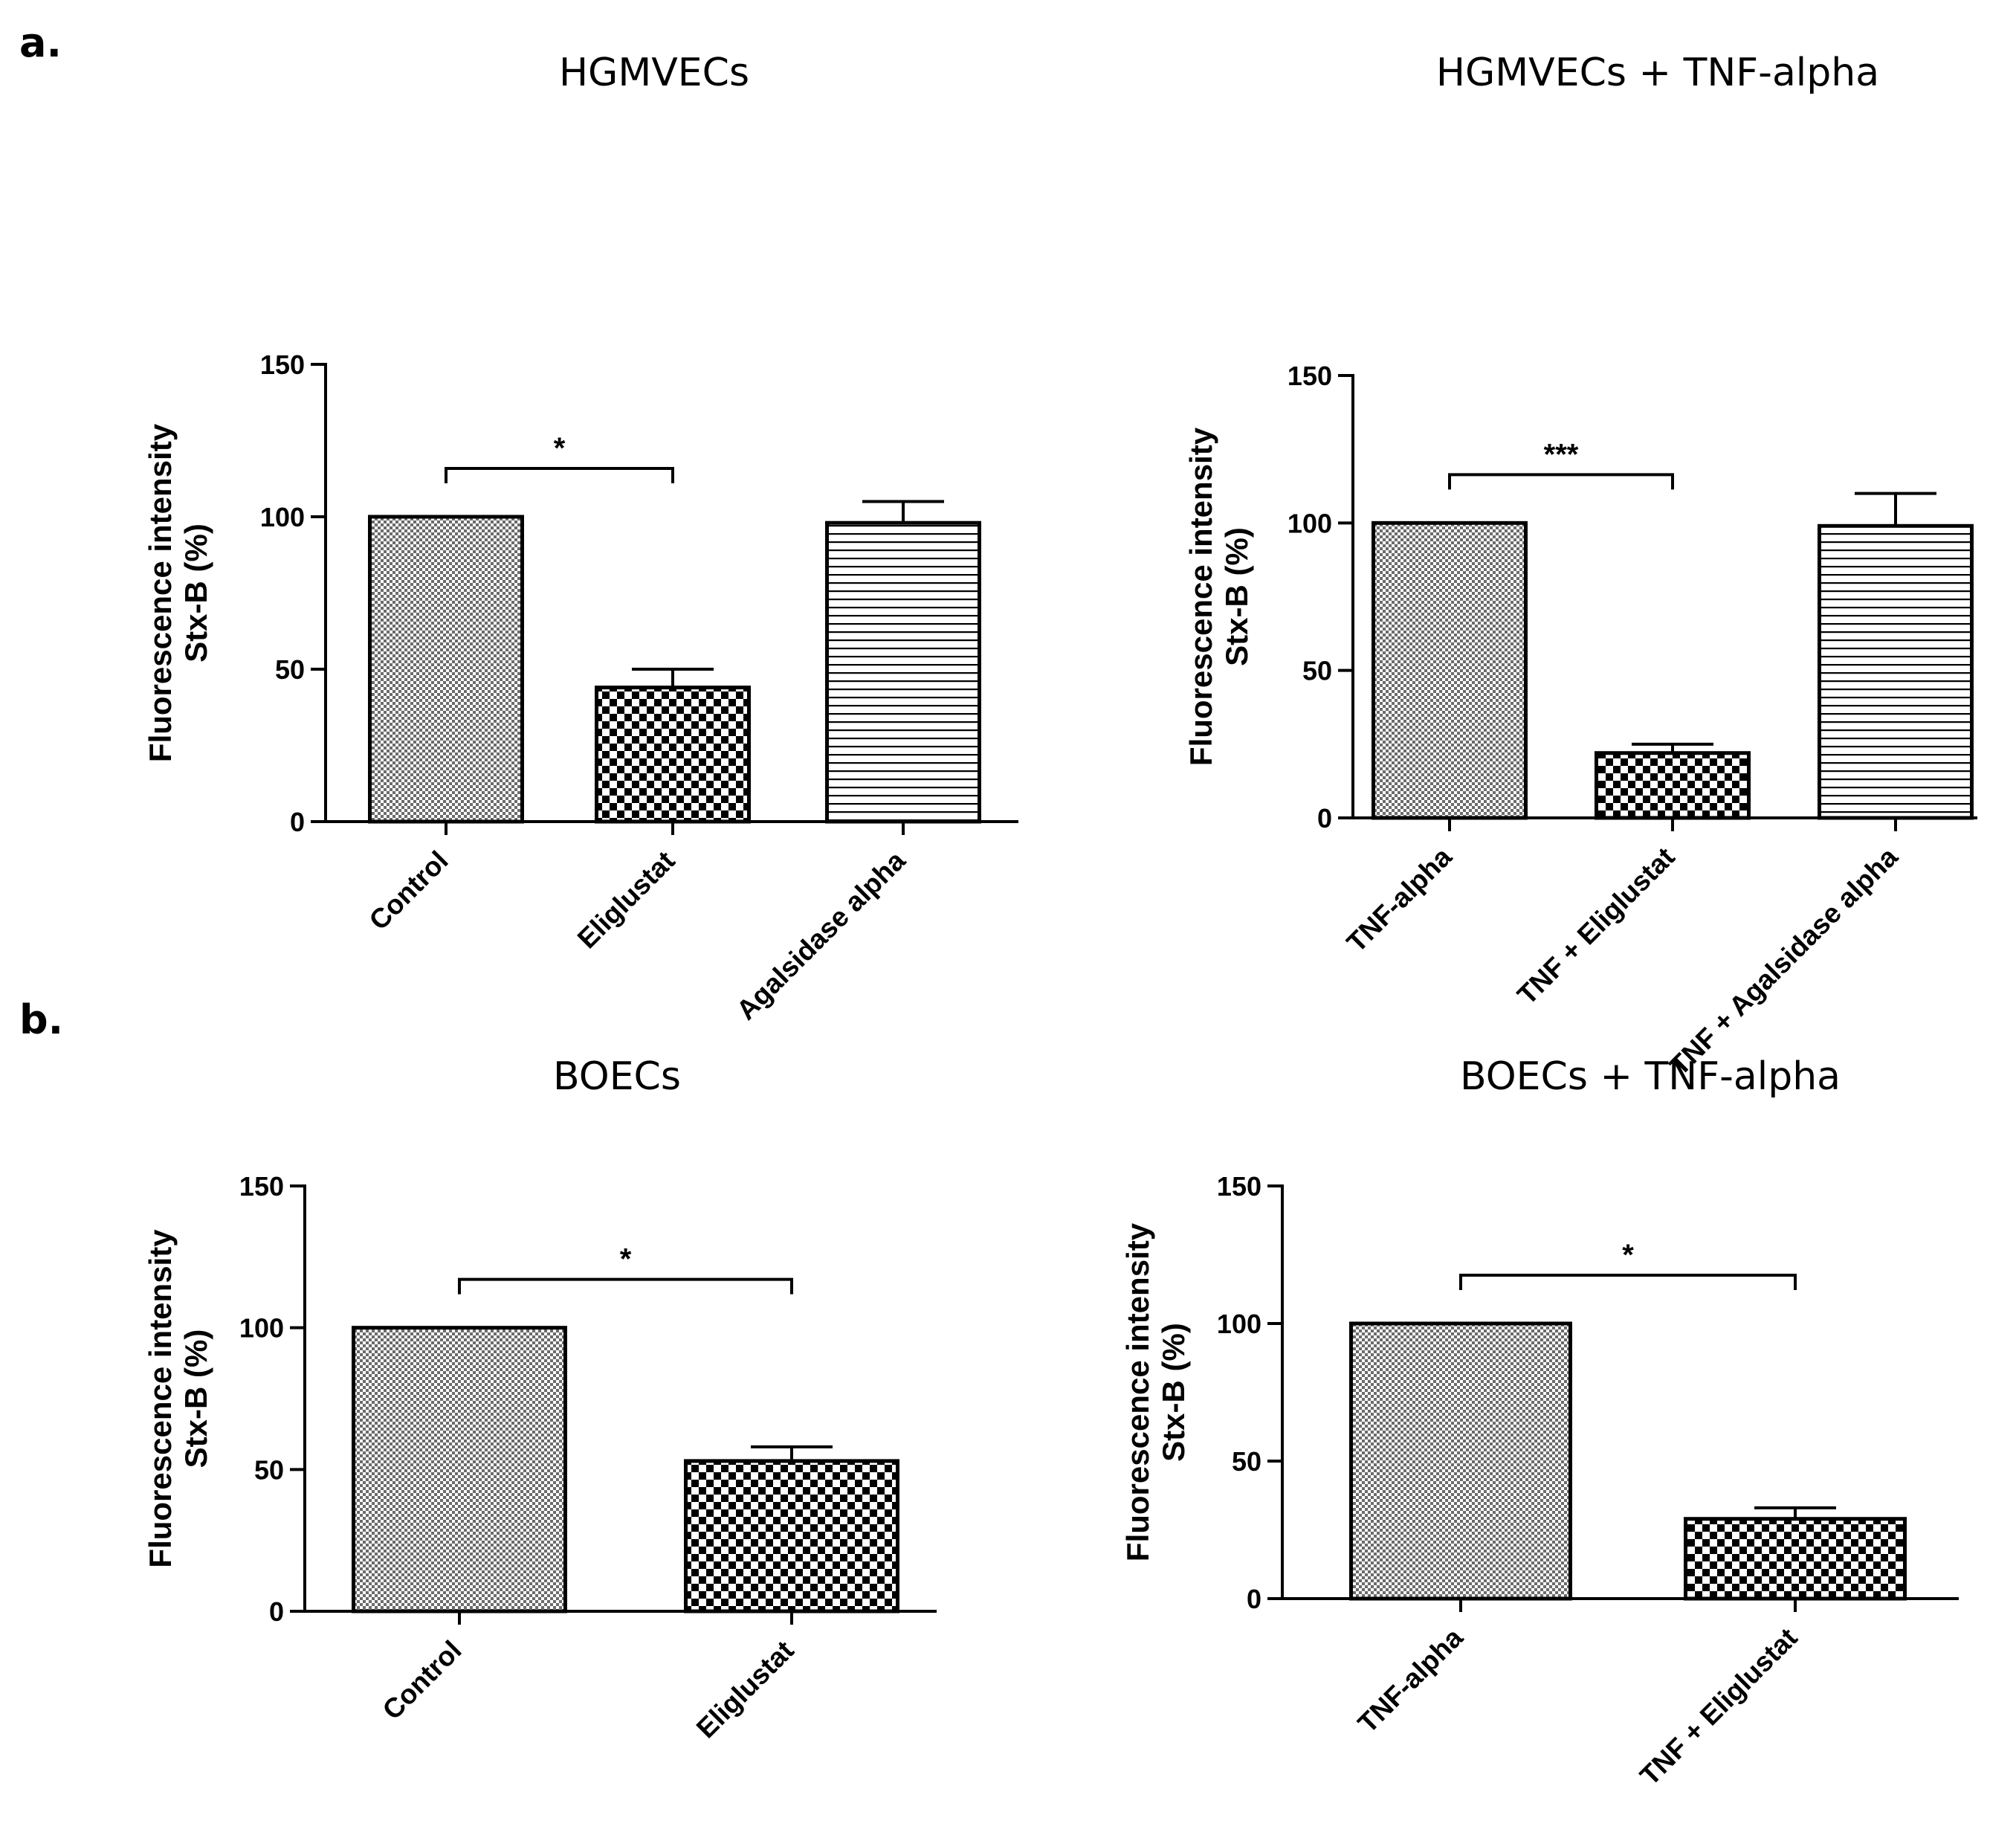 The width and height of the screenshot is (2016, 1844). What do you see at coordinates (821, 935) in the screenshot?
I see `x-tick-label: Agalsidase alpha` at bounding box center [821, 935].